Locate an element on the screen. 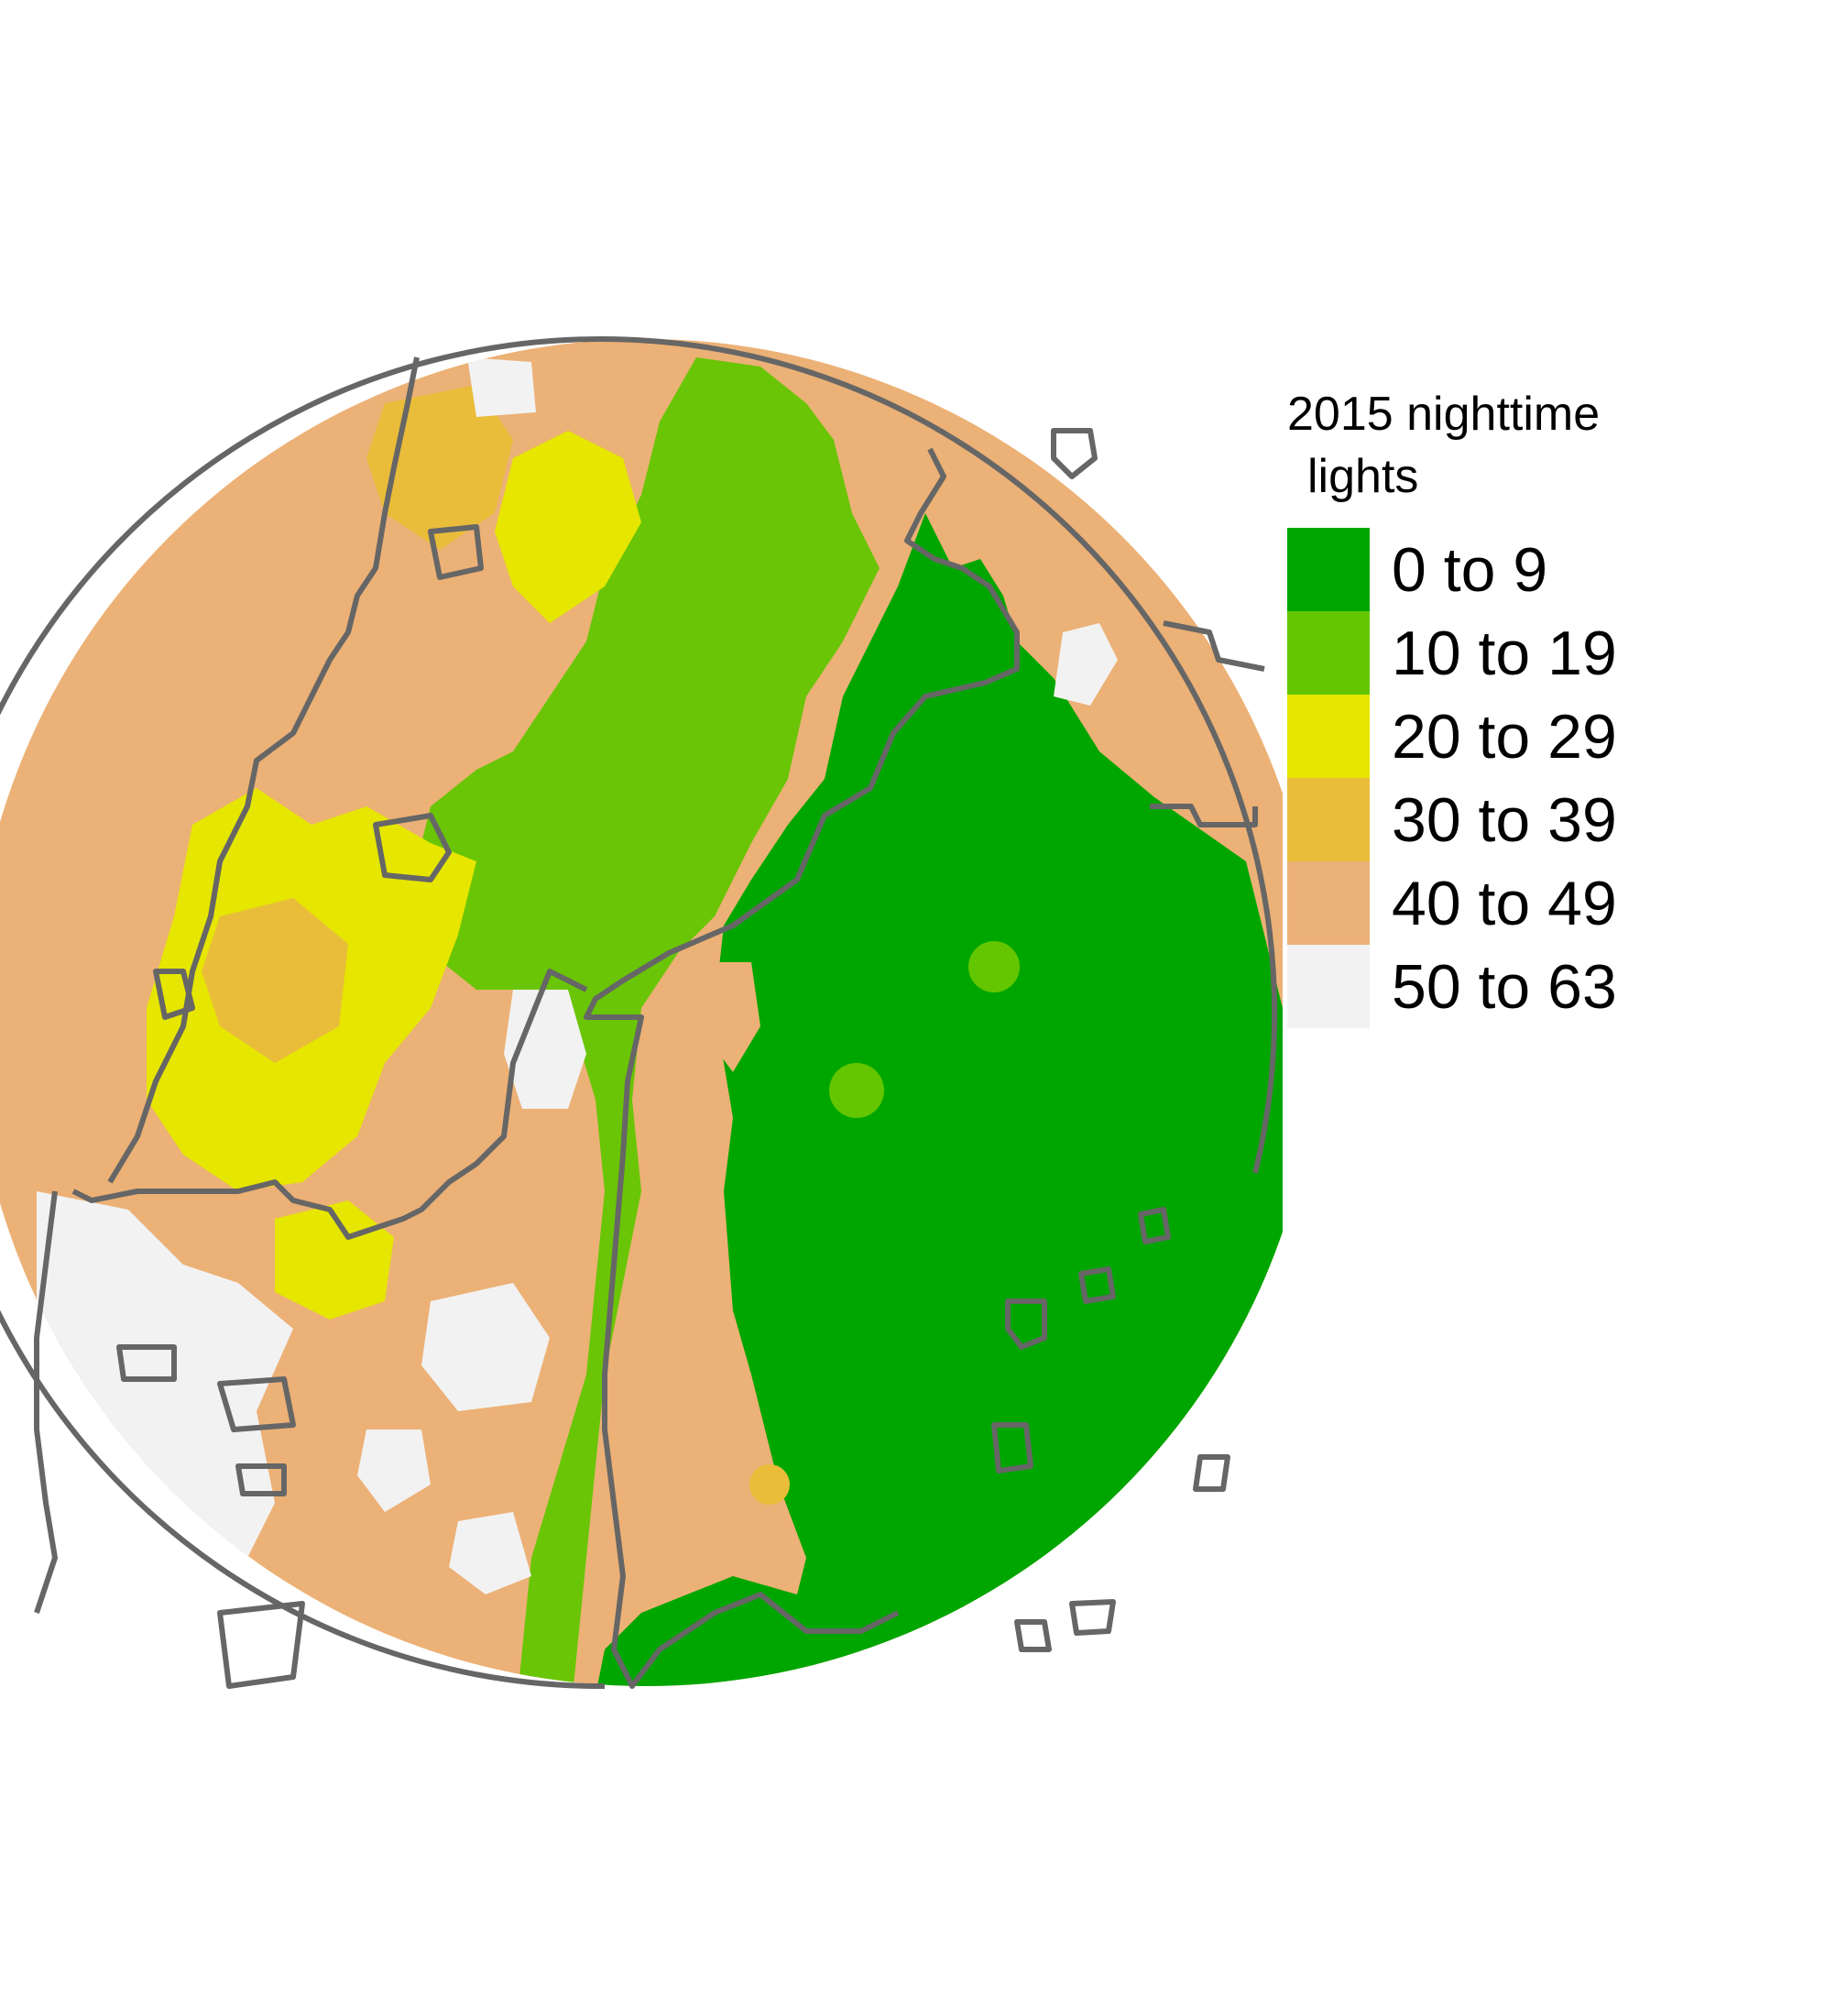 Image resolution: width=1836 pixels, height=2016 pixels. district-boundary-east is located at coordinates (802, 1068).